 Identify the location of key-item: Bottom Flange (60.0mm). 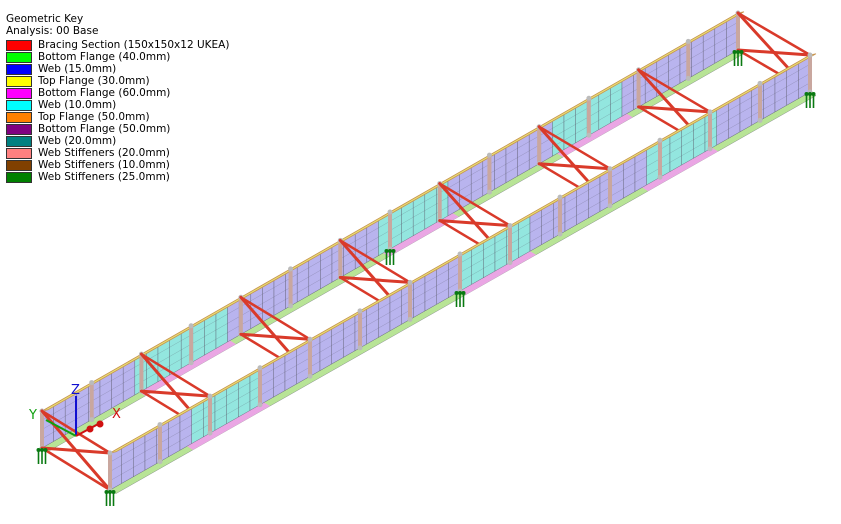
(117, 93).